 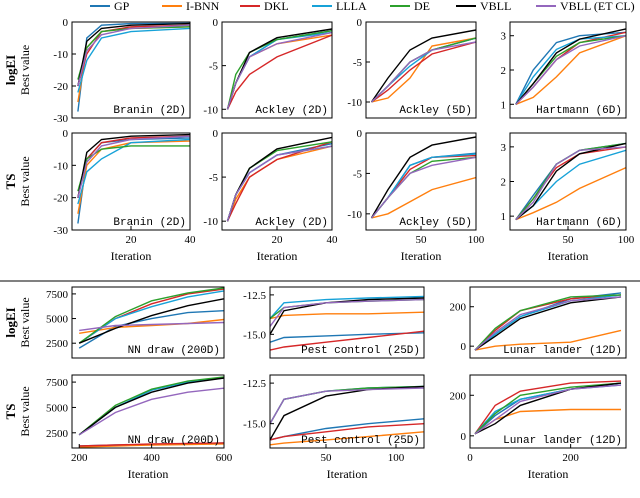 I want to click on x-tick-label: 600, so click(x=224, y=458).